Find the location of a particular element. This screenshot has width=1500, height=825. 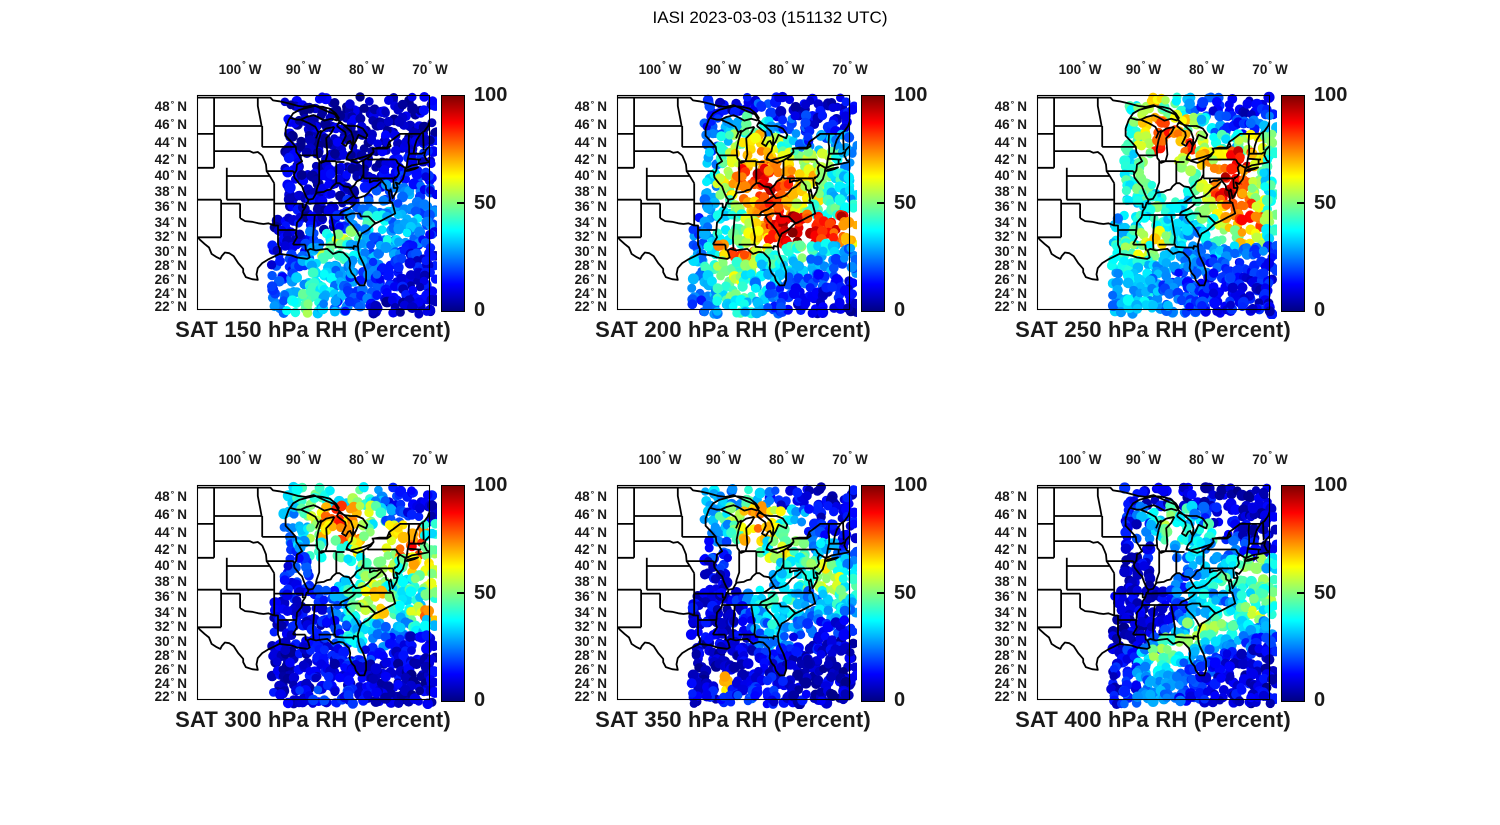

lat-tick-label: 28° N is located at coordinates (577, 655).